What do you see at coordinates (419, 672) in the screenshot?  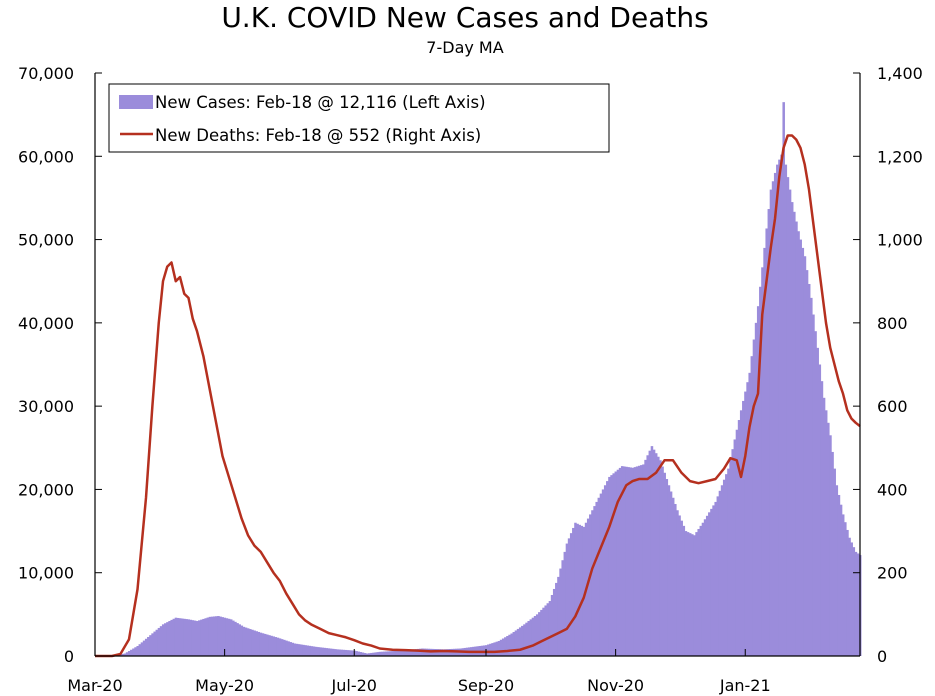 I see `x-axis-ticks: Mar-20 May-20 Jul-20 Sep-20 Nov-20 Jan-21` at bounding box center [419, 672].